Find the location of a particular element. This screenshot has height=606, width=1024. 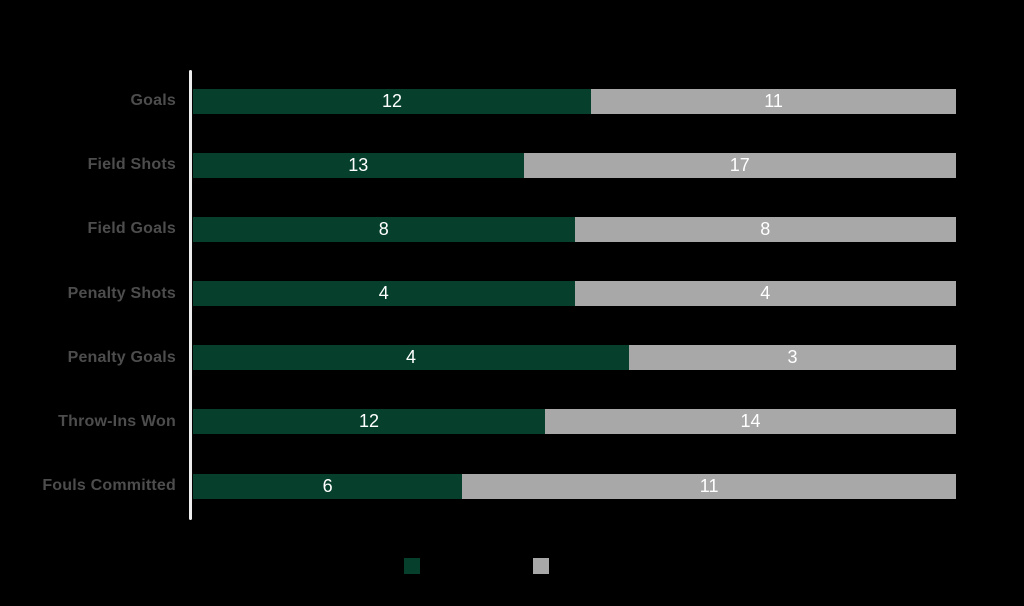

chart-row: Fouls Committed 6 11 is located at coordinates (512, 486).